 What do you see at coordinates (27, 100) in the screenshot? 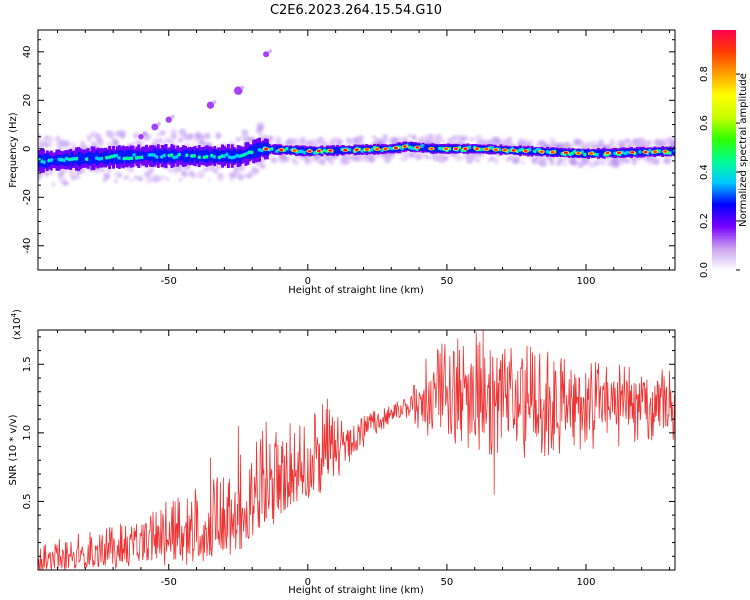
I see `y-tick-label: 20` at bounding box center [27, 100].